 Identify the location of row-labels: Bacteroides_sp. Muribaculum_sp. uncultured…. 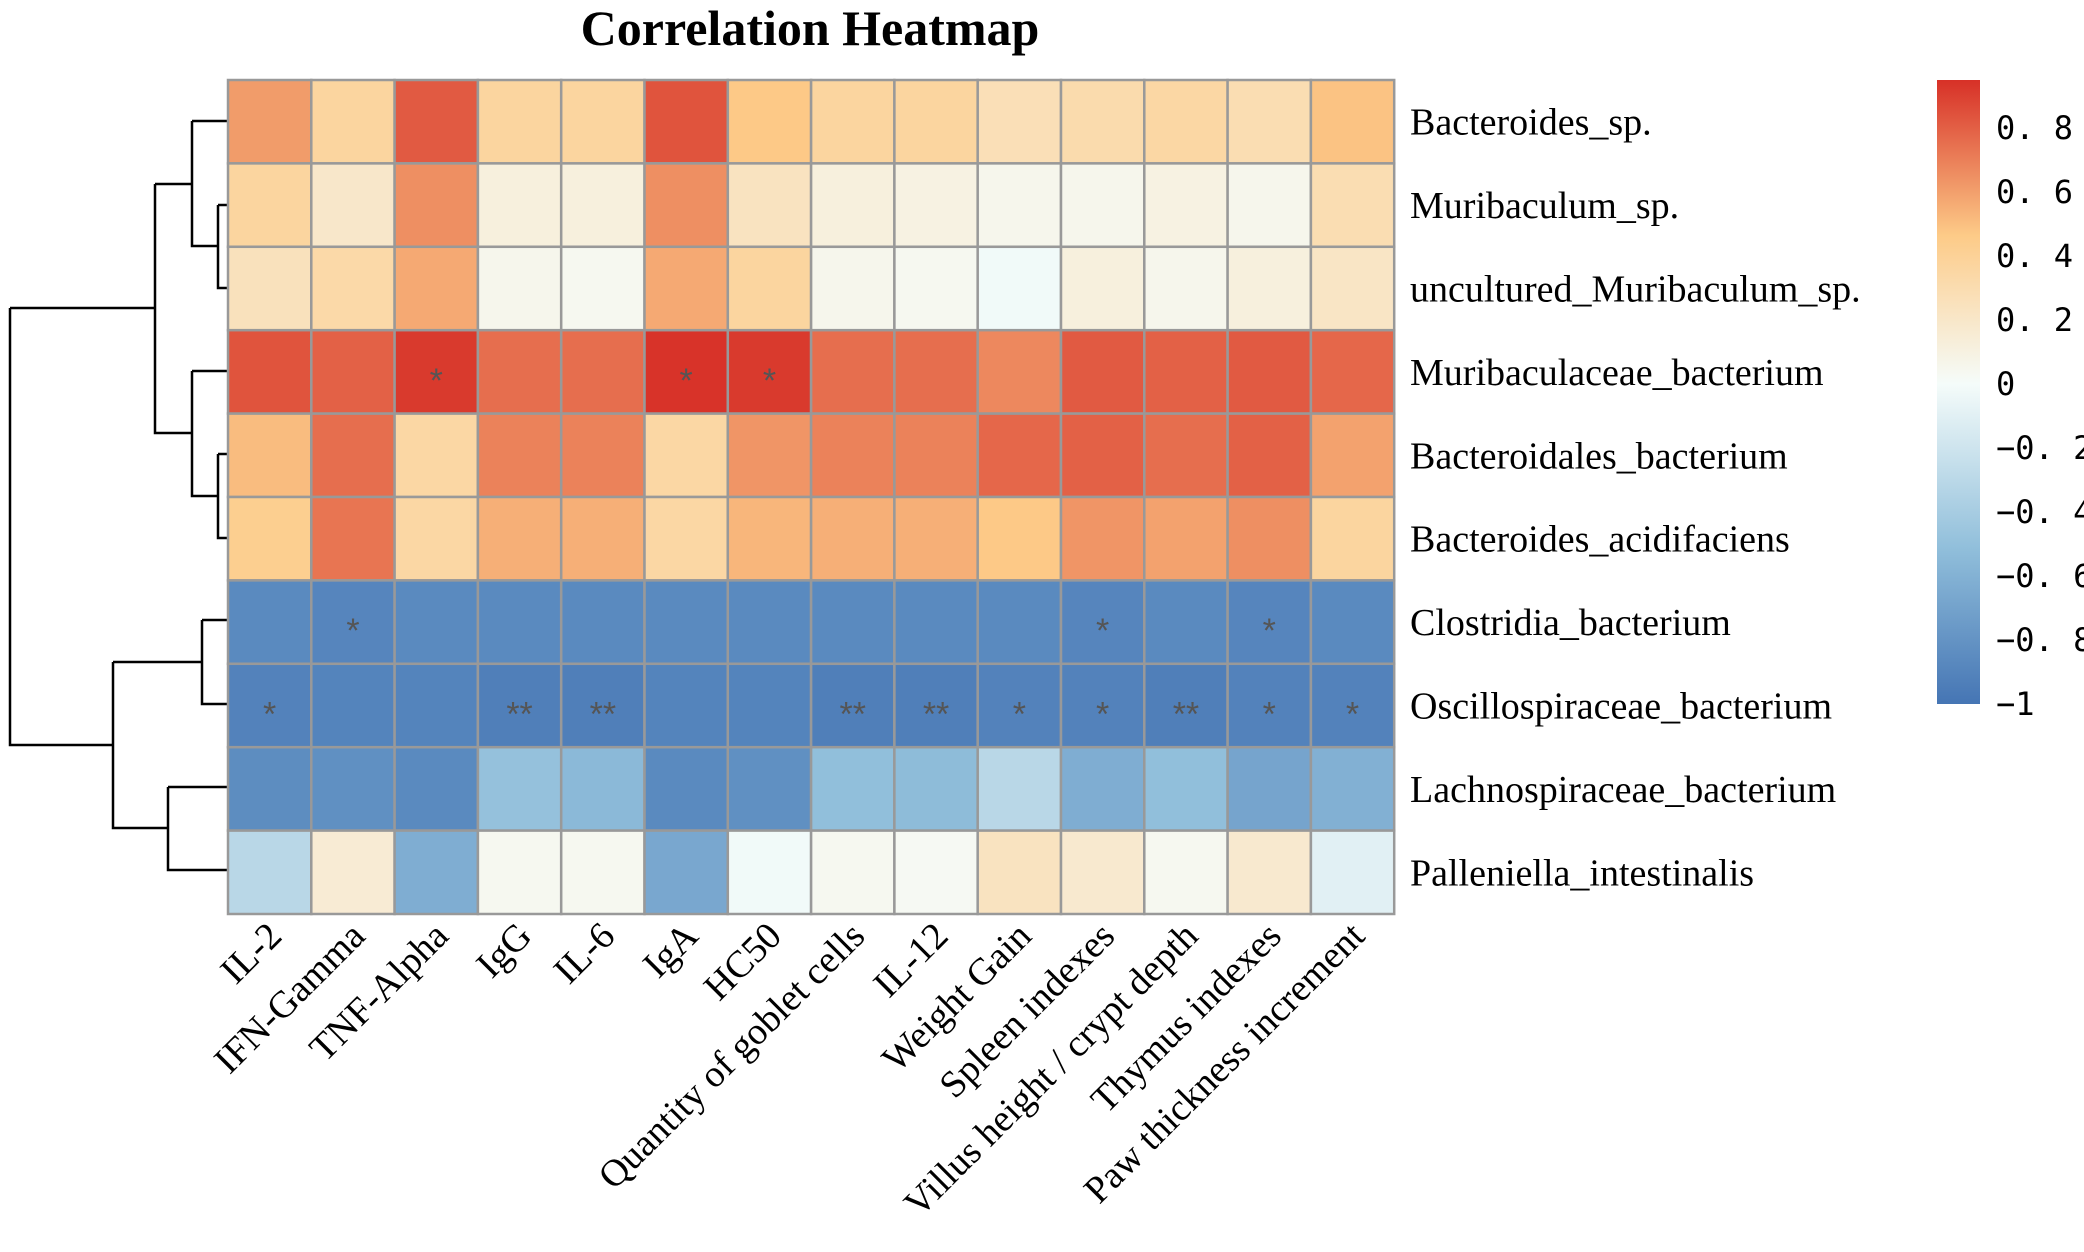
(1635, 498).